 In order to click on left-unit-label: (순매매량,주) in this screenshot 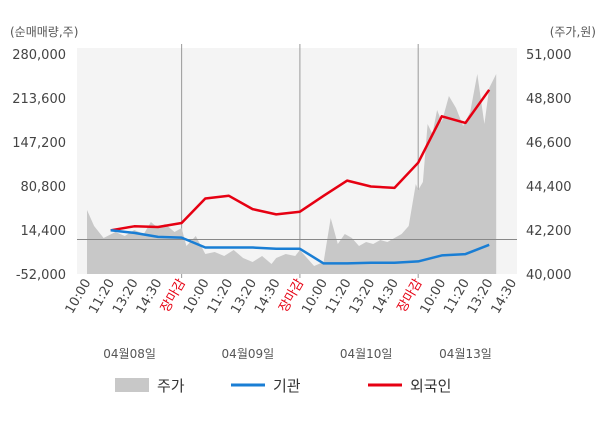, I will do `click(44, 32)`.